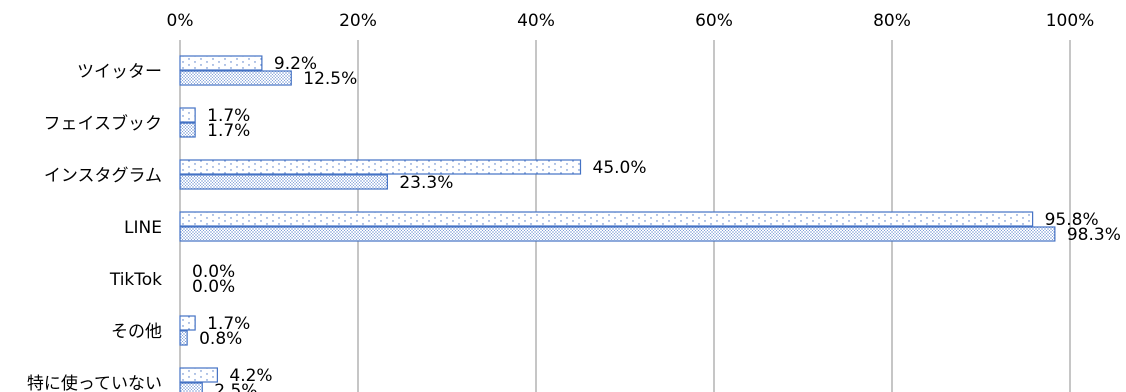 The image size is (1126, 392). I want to click on data-label: 45.0%, so click(620, 168).